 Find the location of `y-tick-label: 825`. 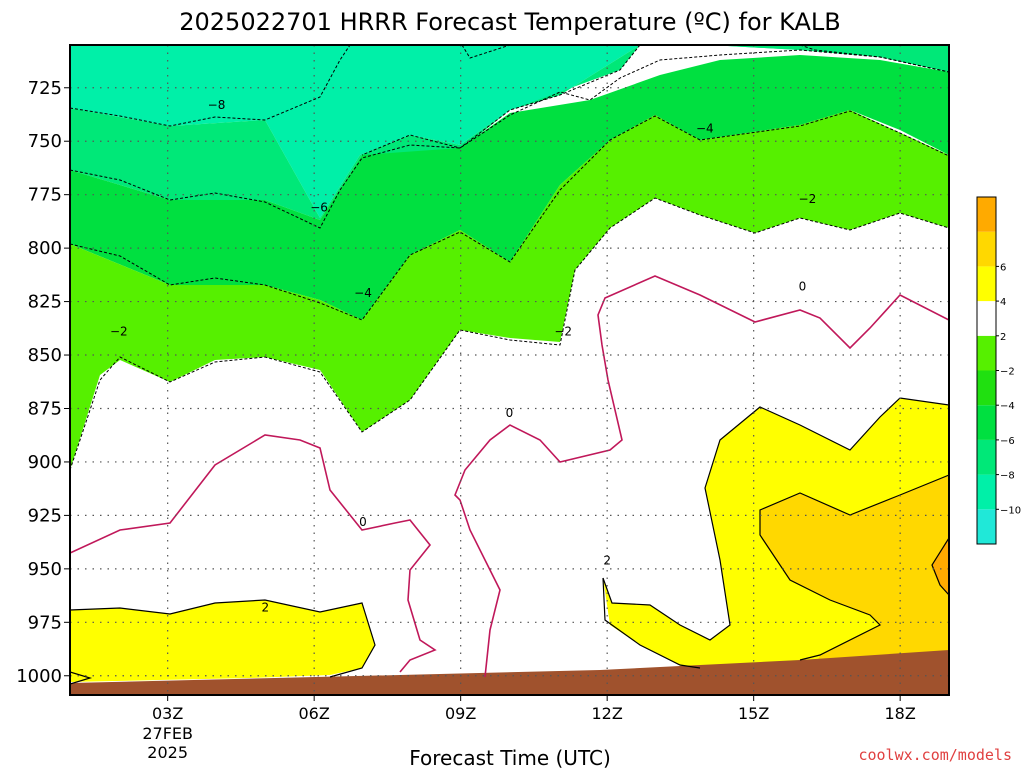

y-tick-label: 825 is located at coordinates (45, 302).